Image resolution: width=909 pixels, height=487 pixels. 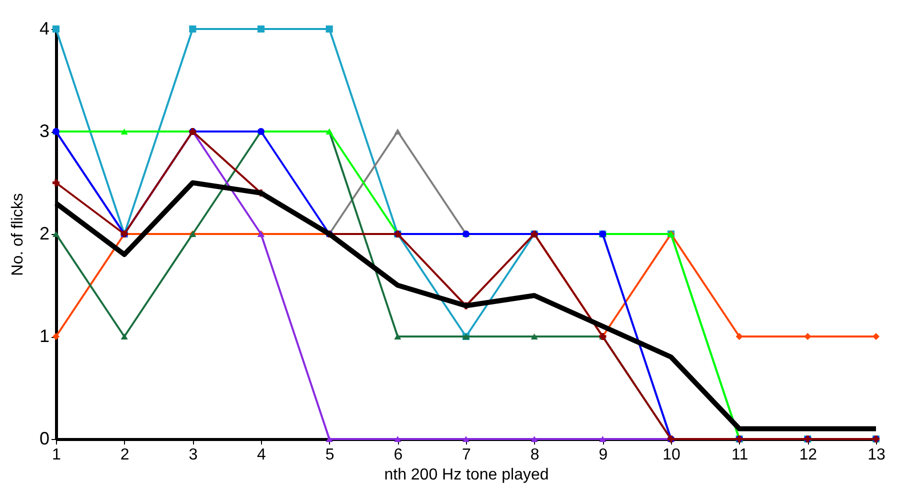 What do you see at coordinates (44, 336) in the screenshot?
I see `y-tick-label: 1` at bounding box center [44, 336].